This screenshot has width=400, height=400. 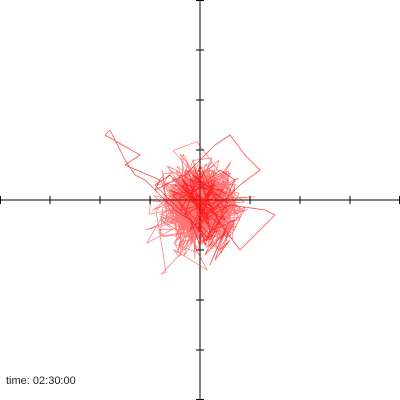 What do you see at coordinates (18, 381) in the screenshot?
I see `time-label: time:` at bounding box center [18, 381].